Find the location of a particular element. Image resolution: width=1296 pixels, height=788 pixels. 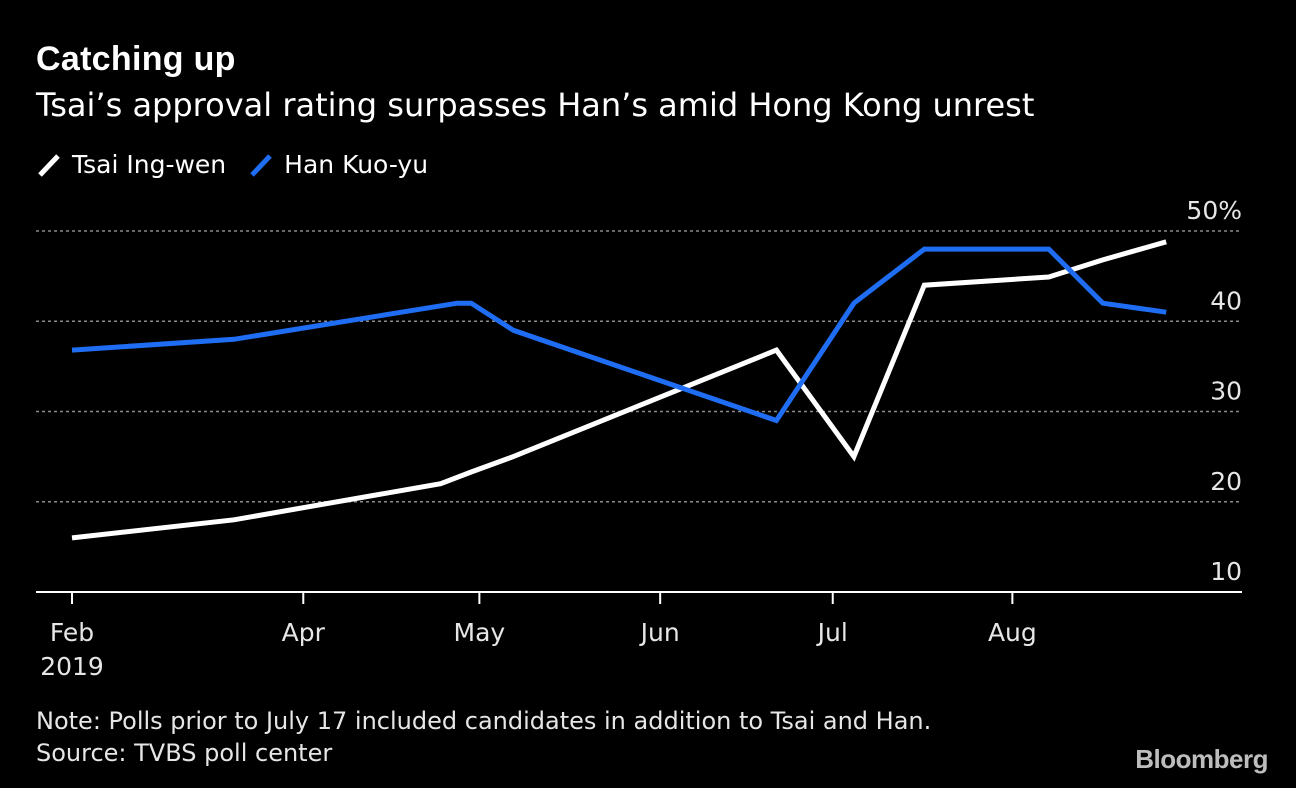

x-tick-label: Apr is located at coordinates (304, 632).